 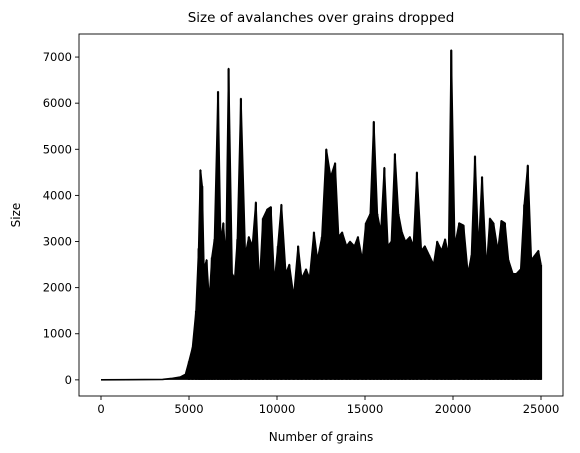 I want to click on x-axis: 0 5000 10000 15000 20000 25000, so click(x=328, y=406).